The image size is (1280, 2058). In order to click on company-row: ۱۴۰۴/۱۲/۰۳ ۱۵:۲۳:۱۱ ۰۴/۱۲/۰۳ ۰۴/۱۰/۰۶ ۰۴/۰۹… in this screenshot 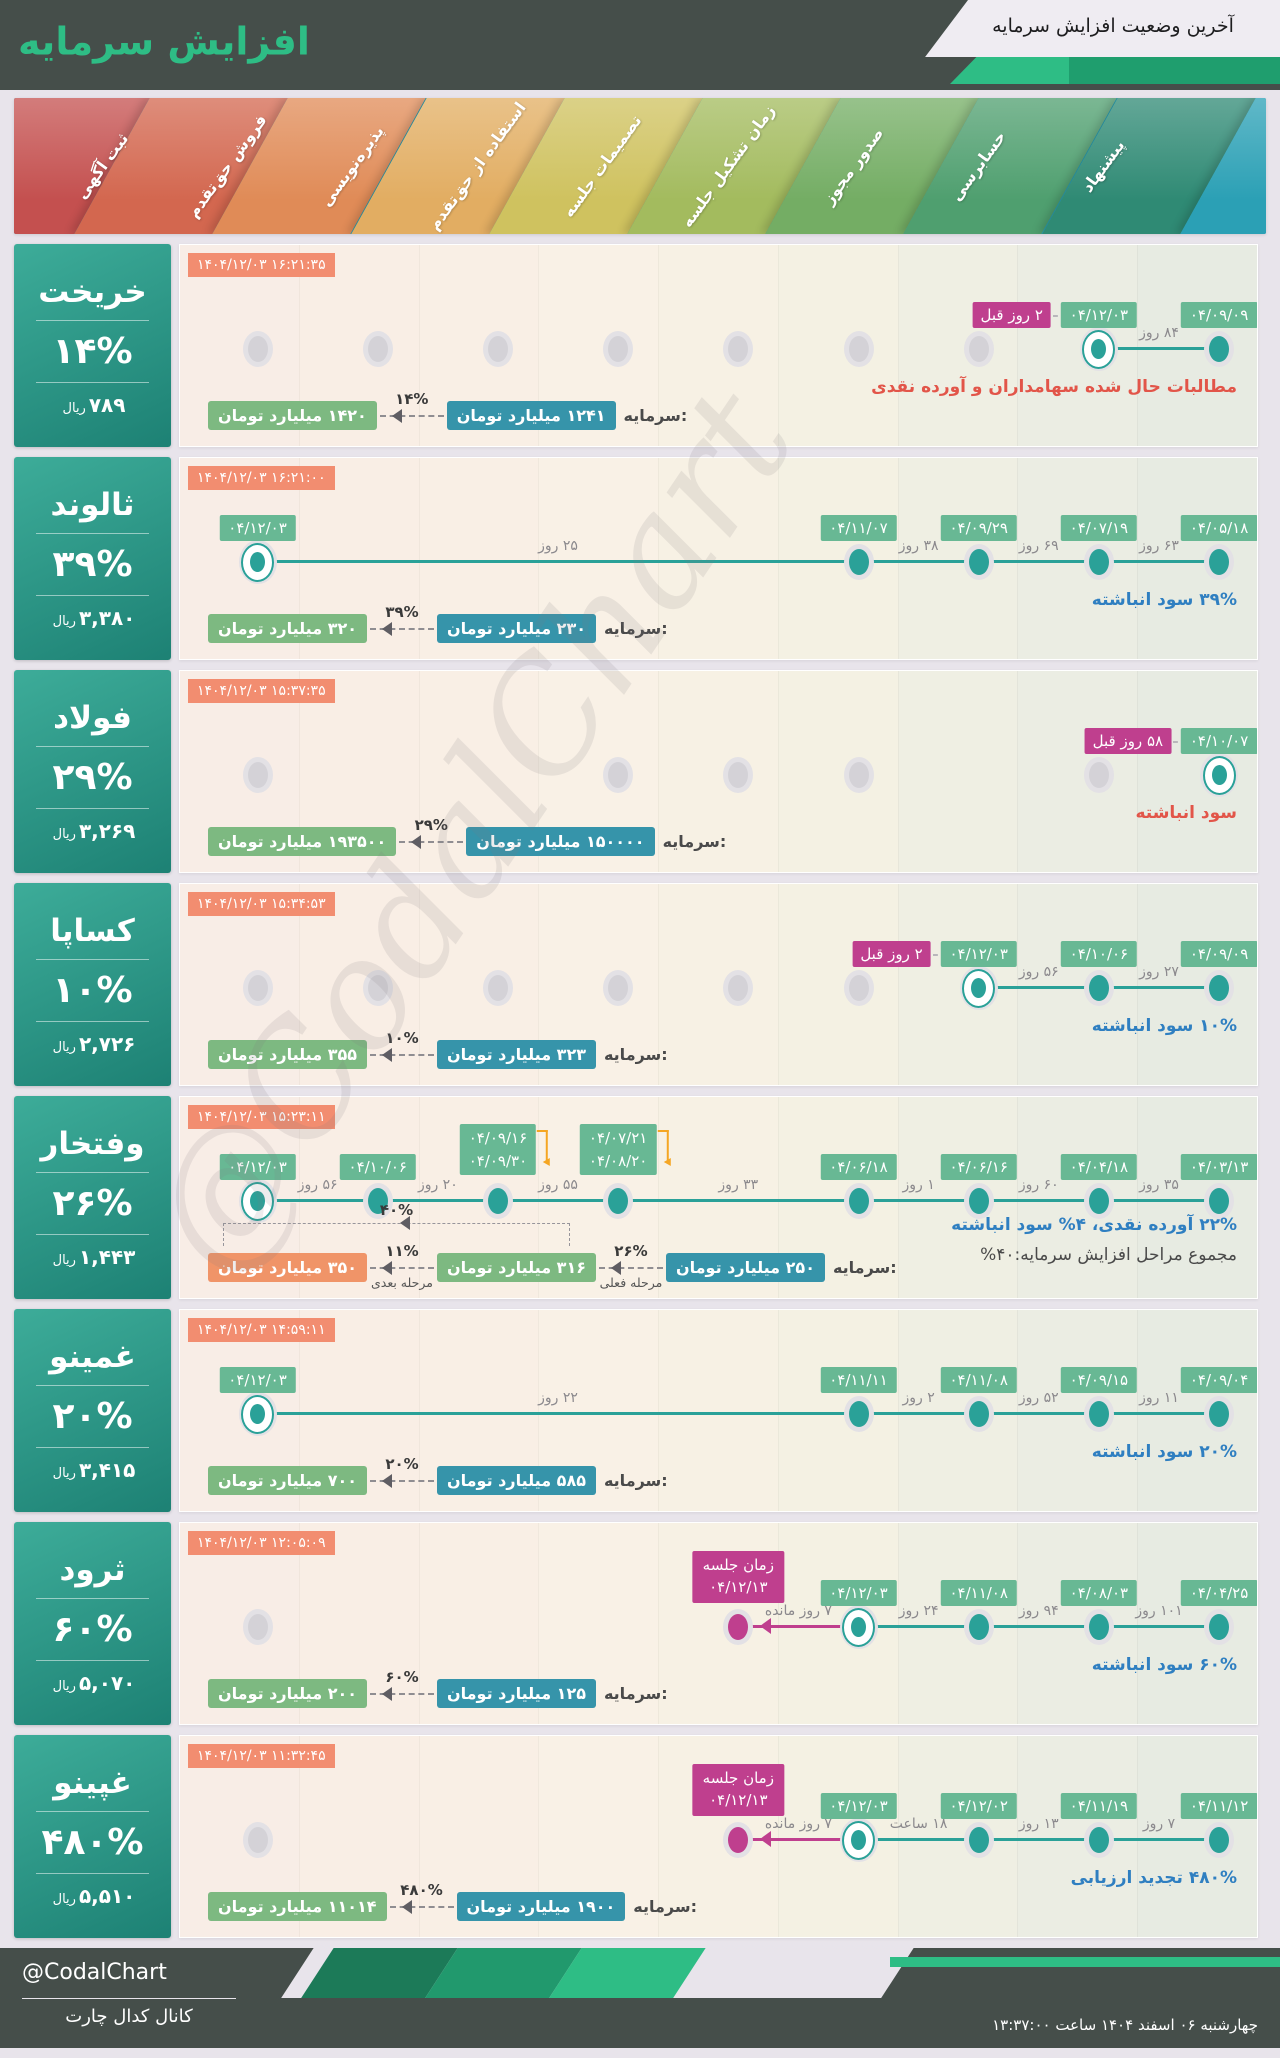, I will do `click(636, 1197)`.